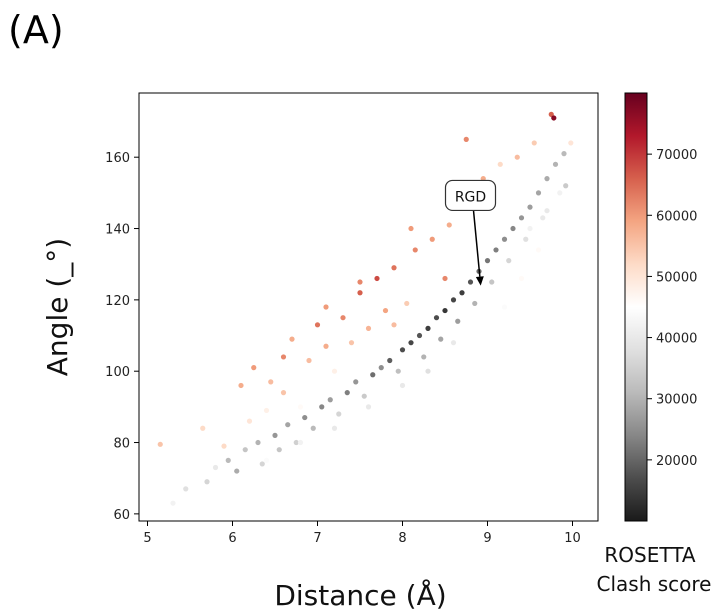  Describe the element at coordinates (572, 538) in the screenshot. I see `x-tick-label: 10` at that location.